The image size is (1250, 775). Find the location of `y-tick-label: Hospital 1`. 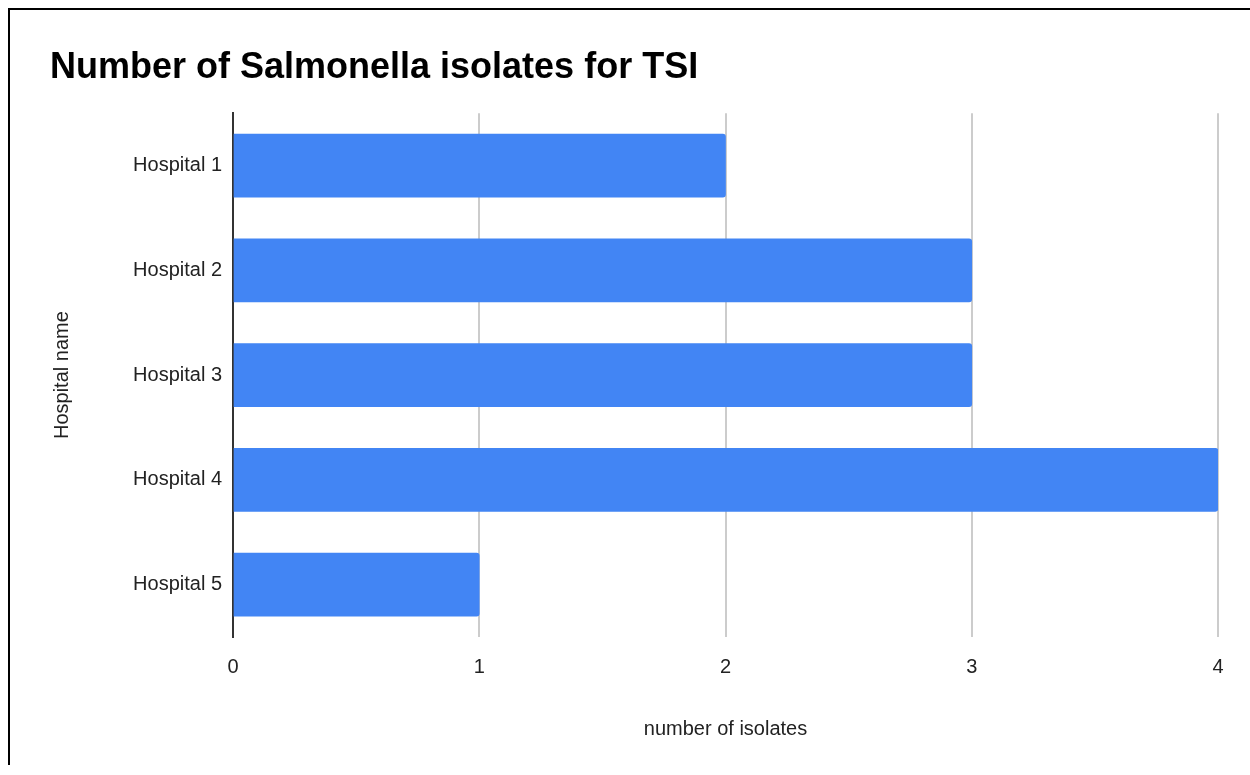

y-tick-label: Hospital 1 is located at coordinates (177, 164).